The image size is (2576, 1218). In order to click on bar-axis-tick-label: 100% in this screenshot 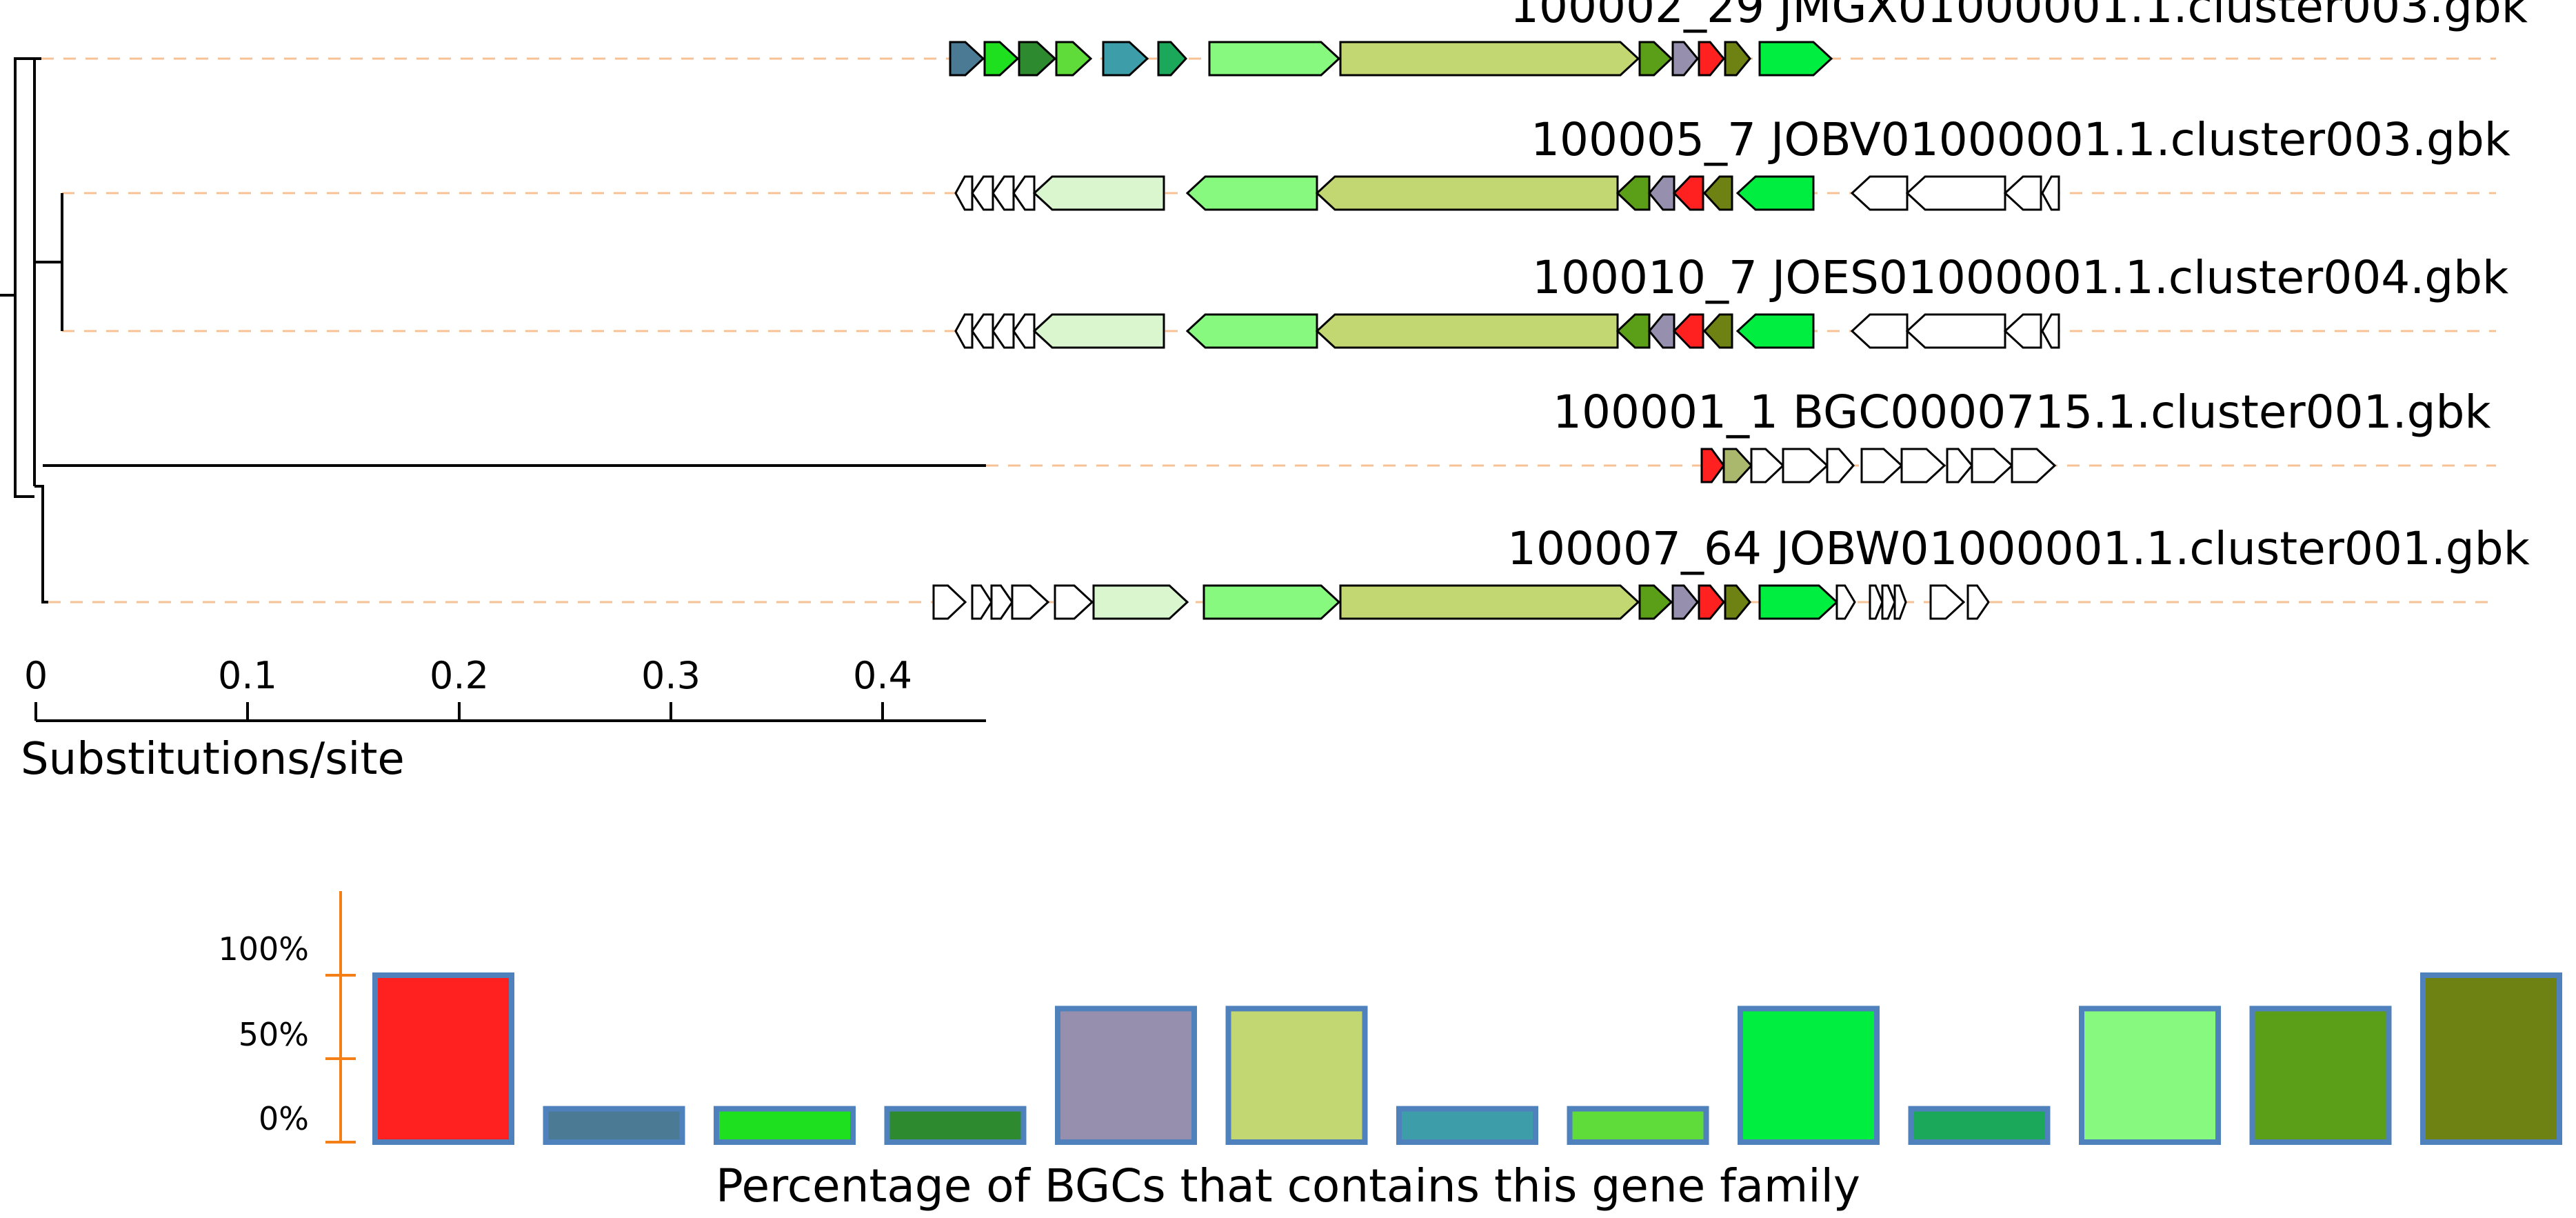, I will do `click(263, 949)`.